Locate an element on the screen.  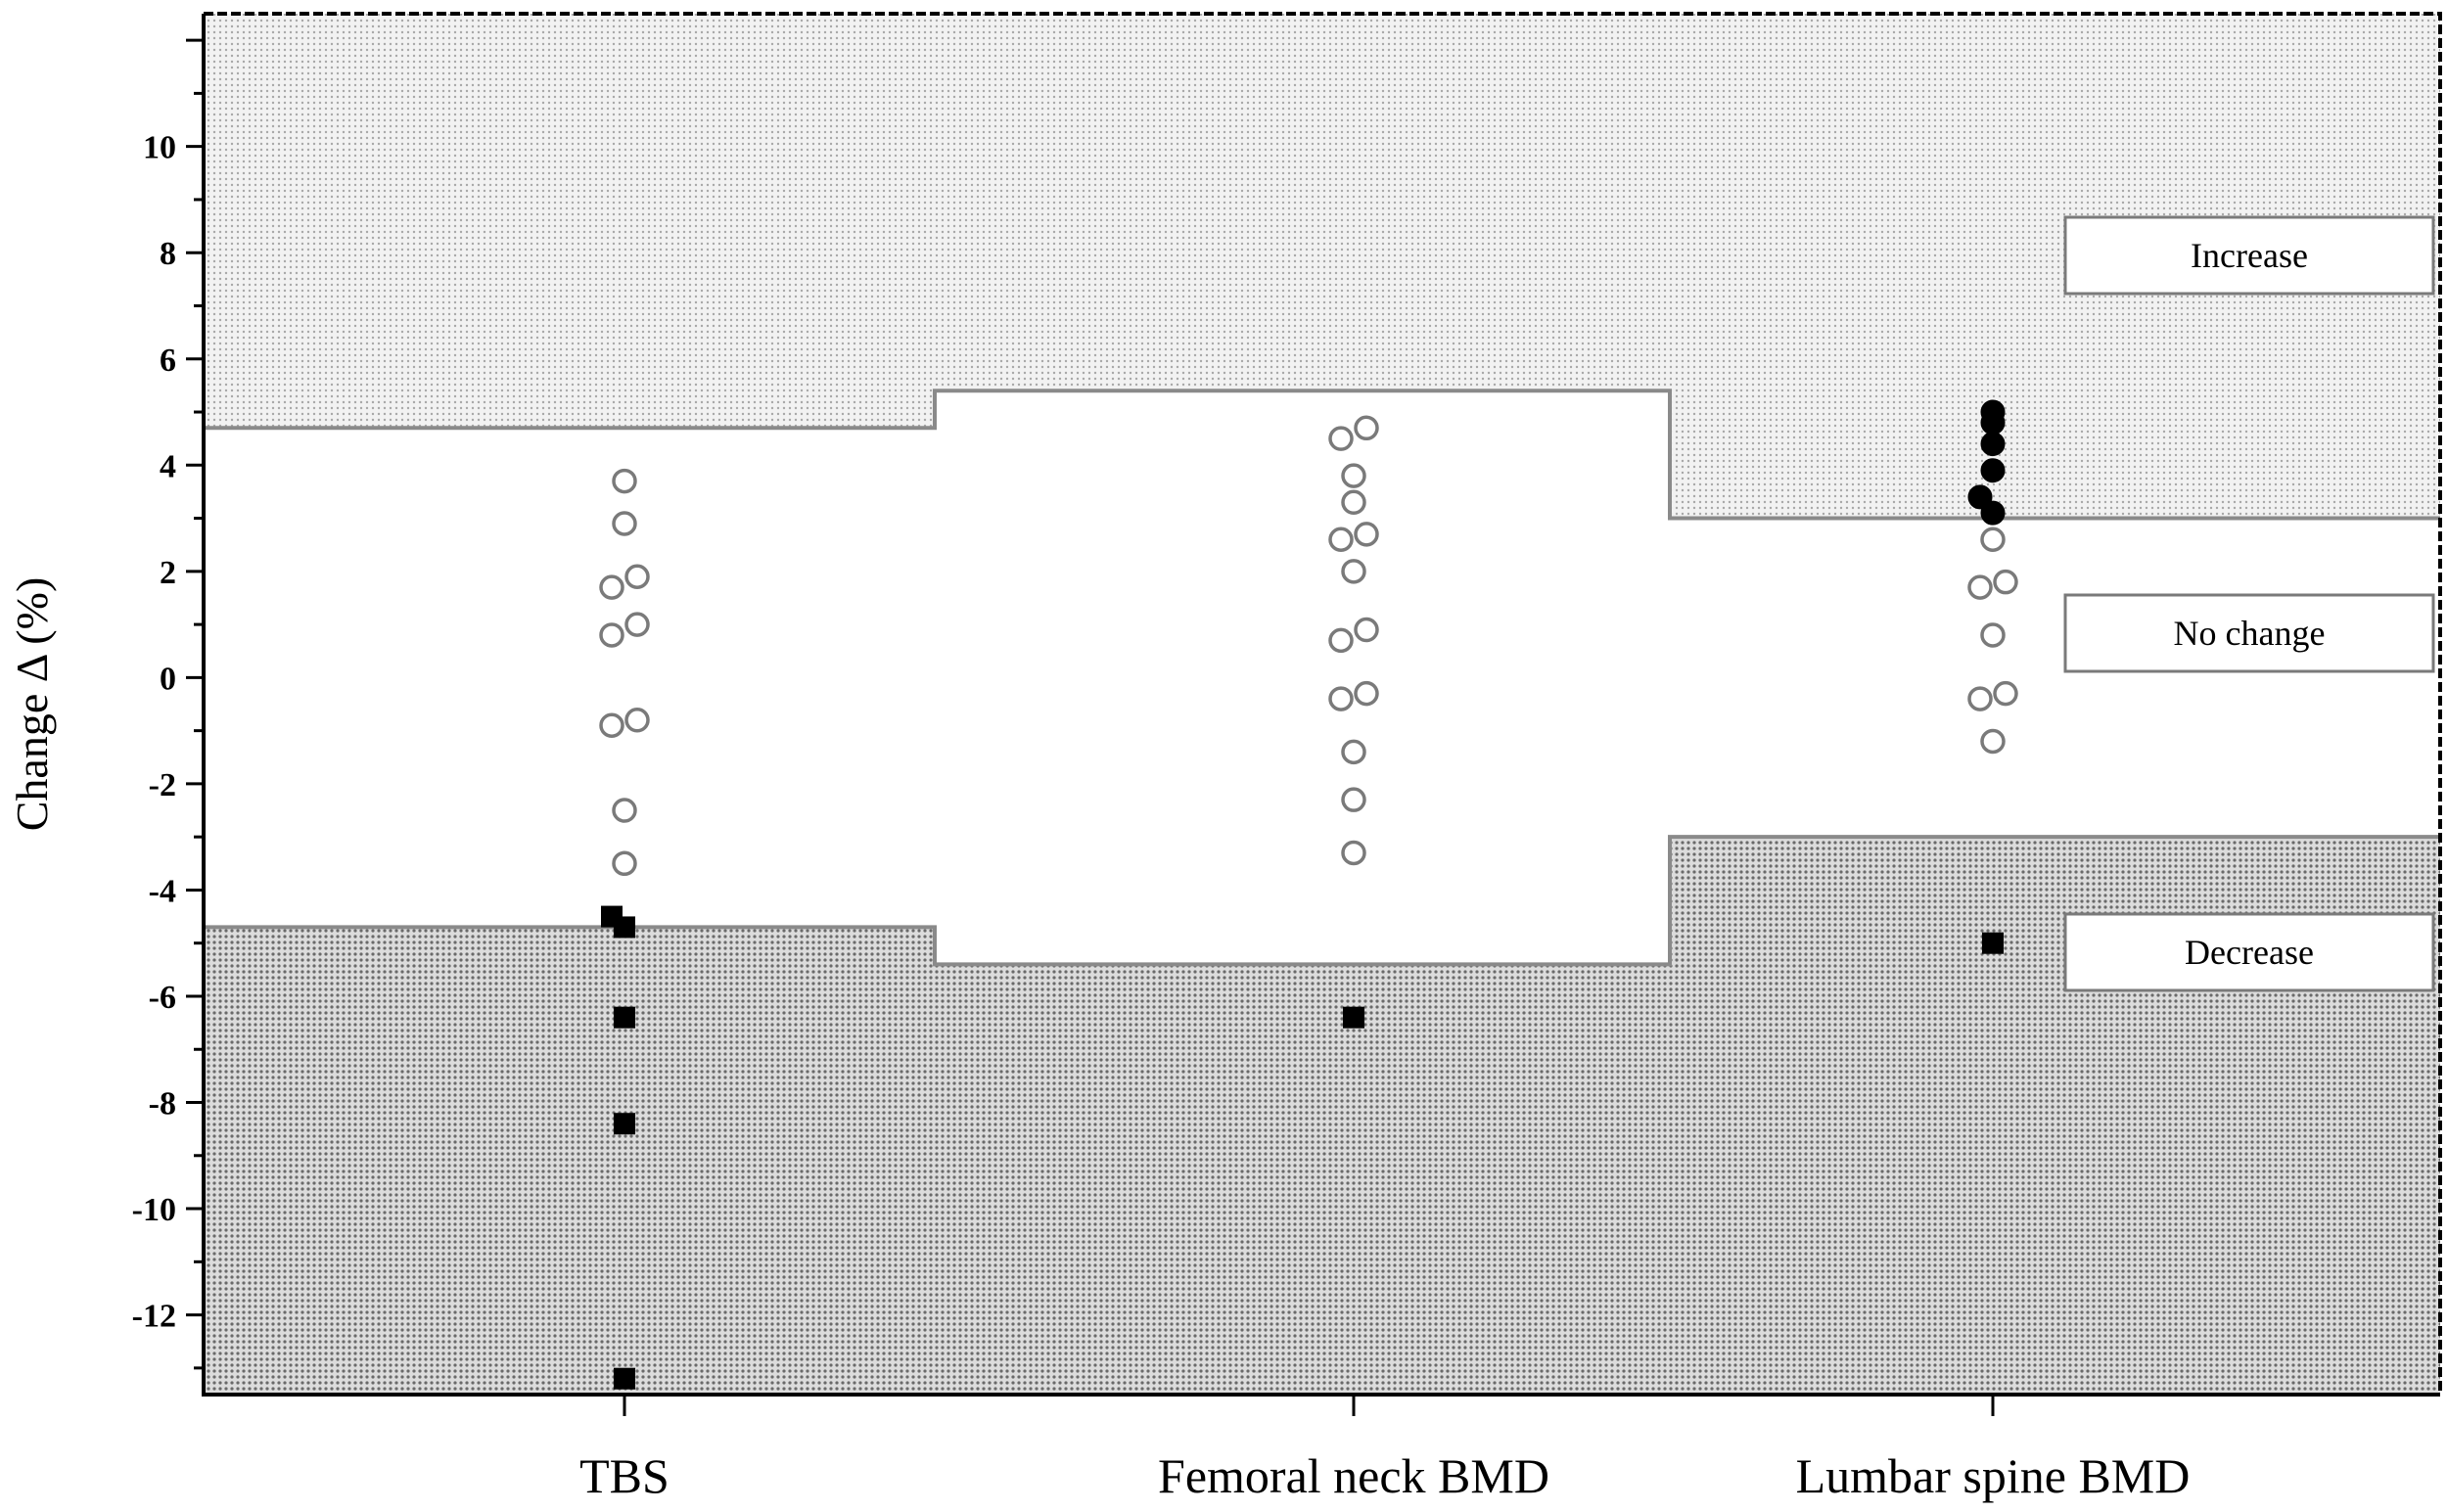
legend-decrease-label: Decrease is located at coordinates (2250, 952).